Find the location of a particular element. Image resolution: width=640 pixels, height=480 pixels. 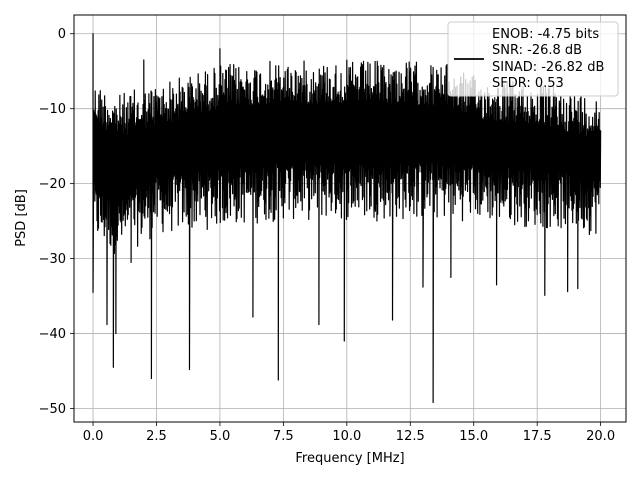

y-axis-title: PSD [dB] is located at coordinates (21, 218).